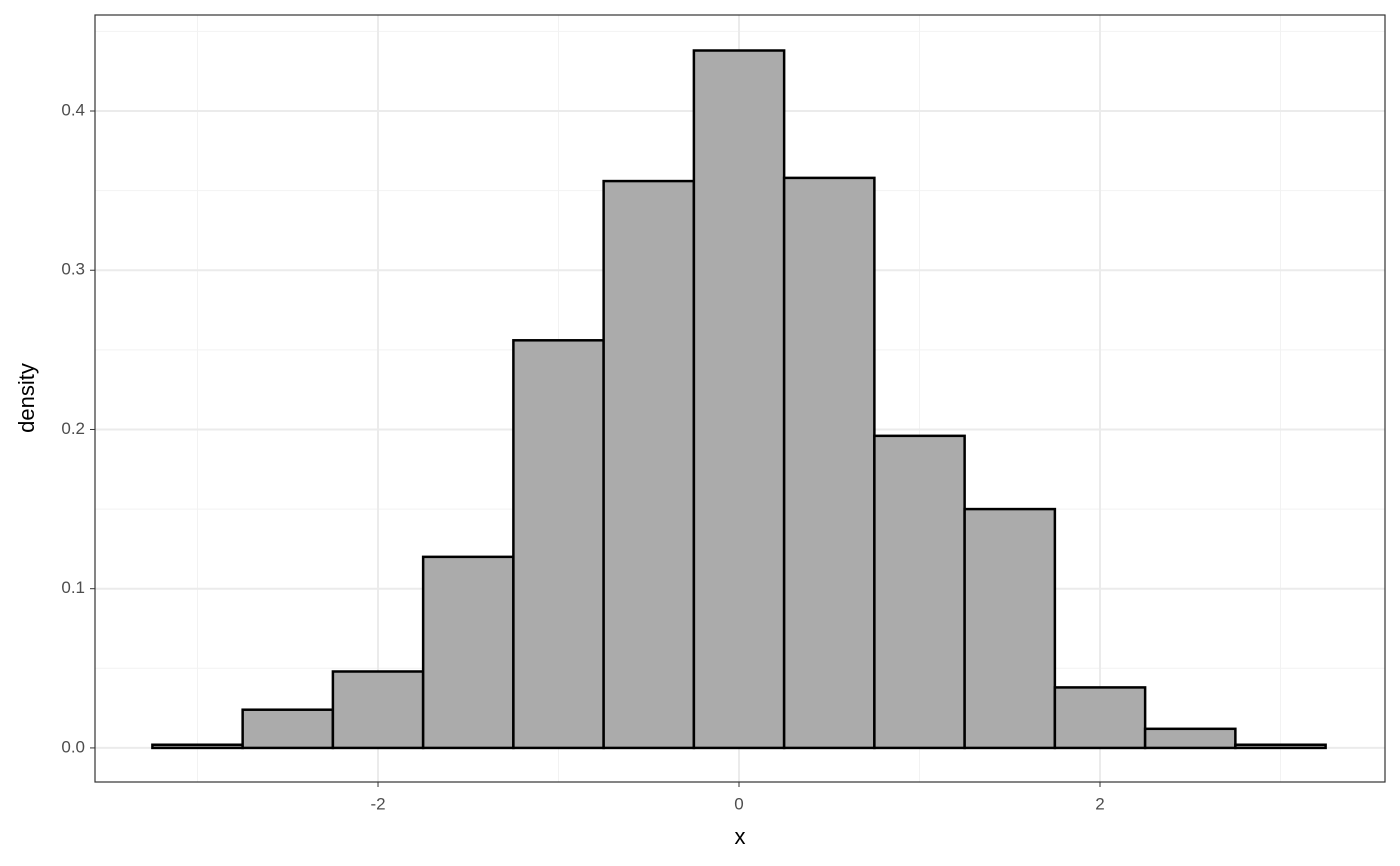 The image size is (1400, 866). Describe the element at coordinates (73, 428) in the screenshot. I see `y-tick-label: 0.2` at that location.